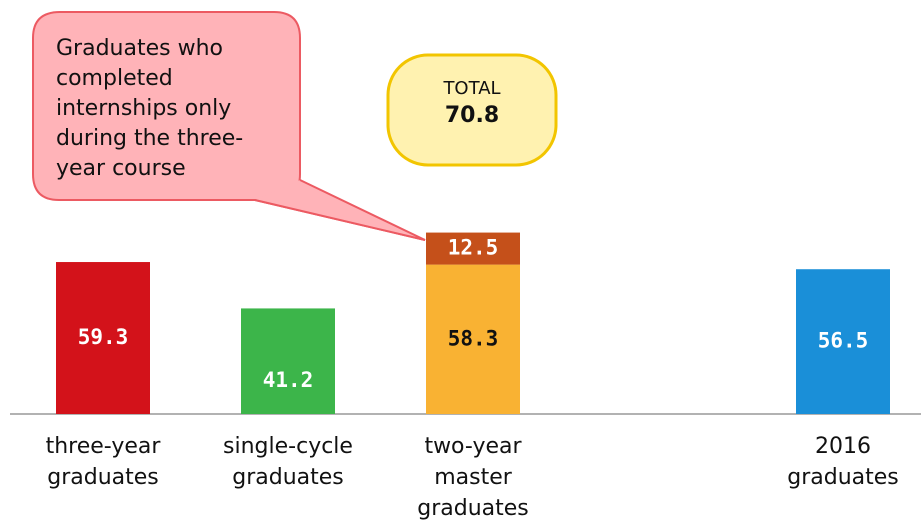  Describe the element at coordinates (288, 462) in the screenshot. I see `x-tick-label: single-cycle graduates` at that location.